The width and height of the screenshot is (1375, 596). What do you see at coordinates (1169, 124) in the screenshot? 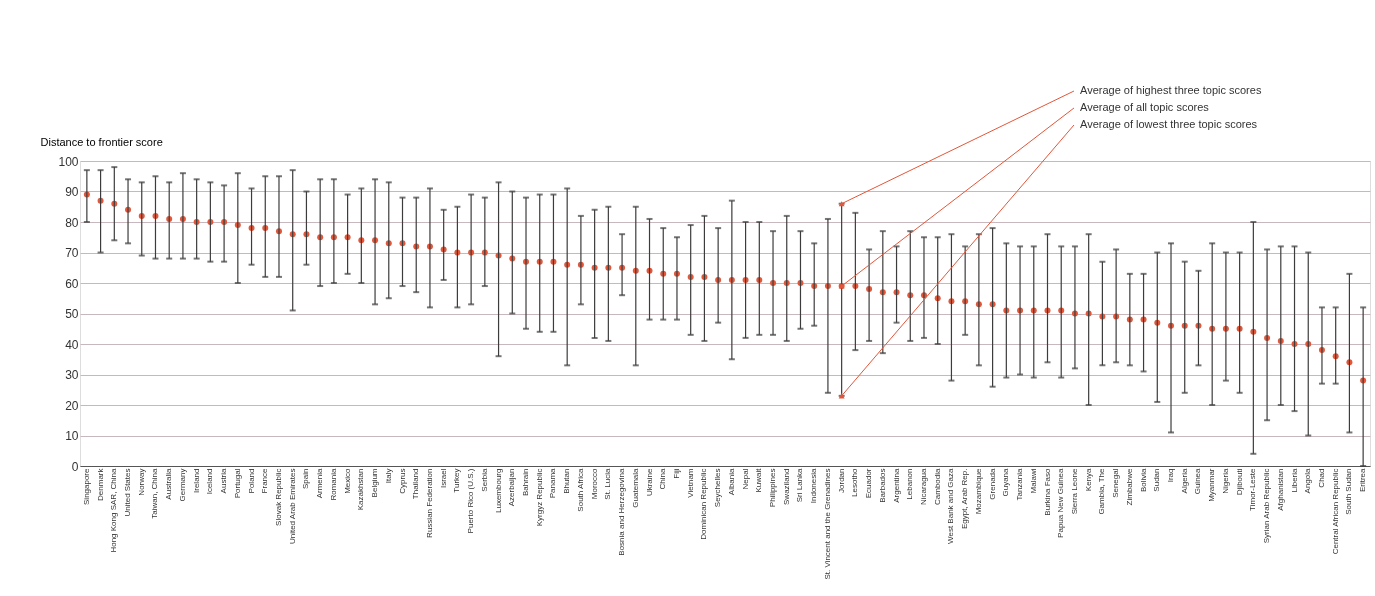
I see `annotation: Average of lowest three topic scores` at bounding box center [1169, 124].